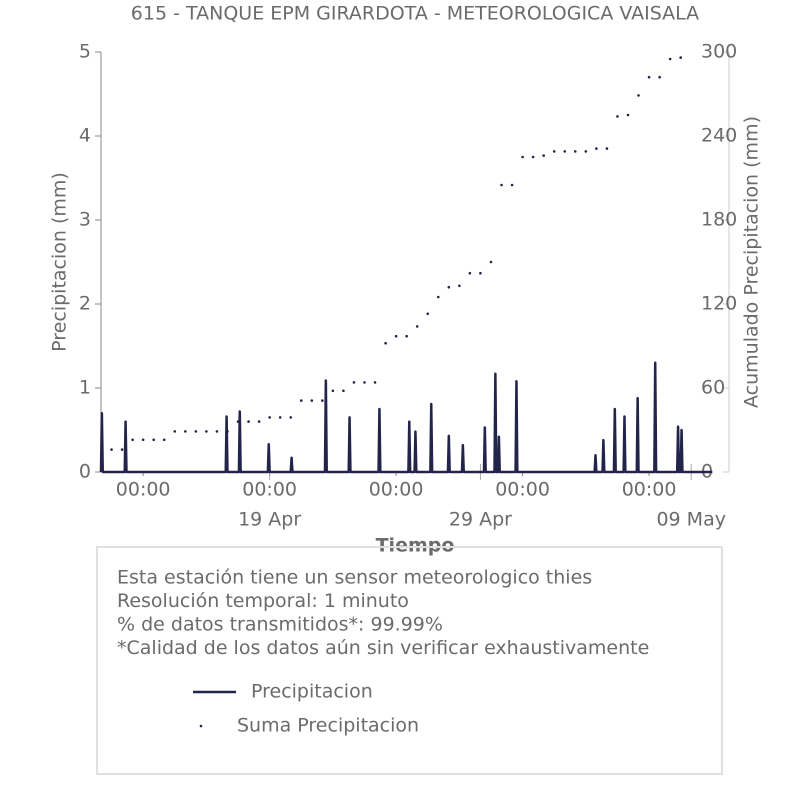 The height and width of the screenshot is (806, 806). I want to click on y-tick-label: 4, so click(85, 136).